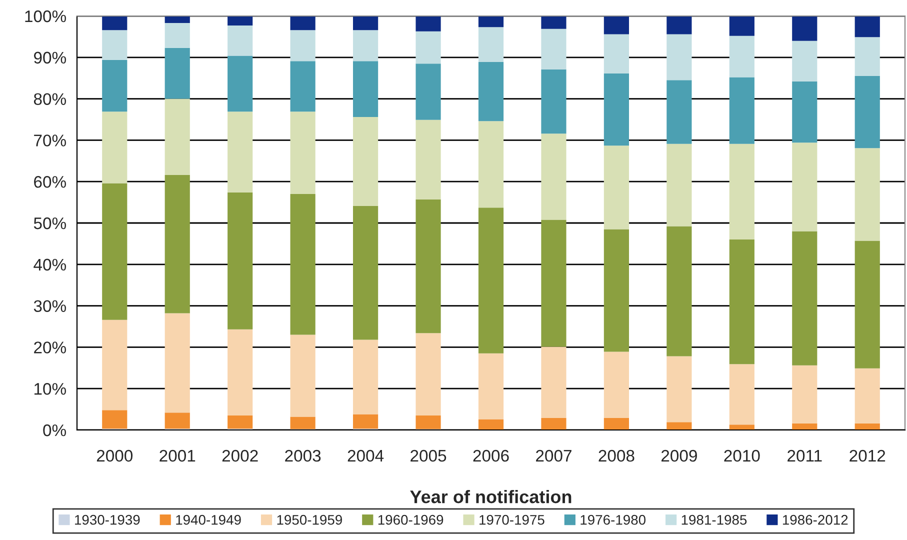 This screenshot has width=907, height=540. Describe the element at coordinates (240, 456) in the screenshot. I see `x-tick-label: 2002` at that location.